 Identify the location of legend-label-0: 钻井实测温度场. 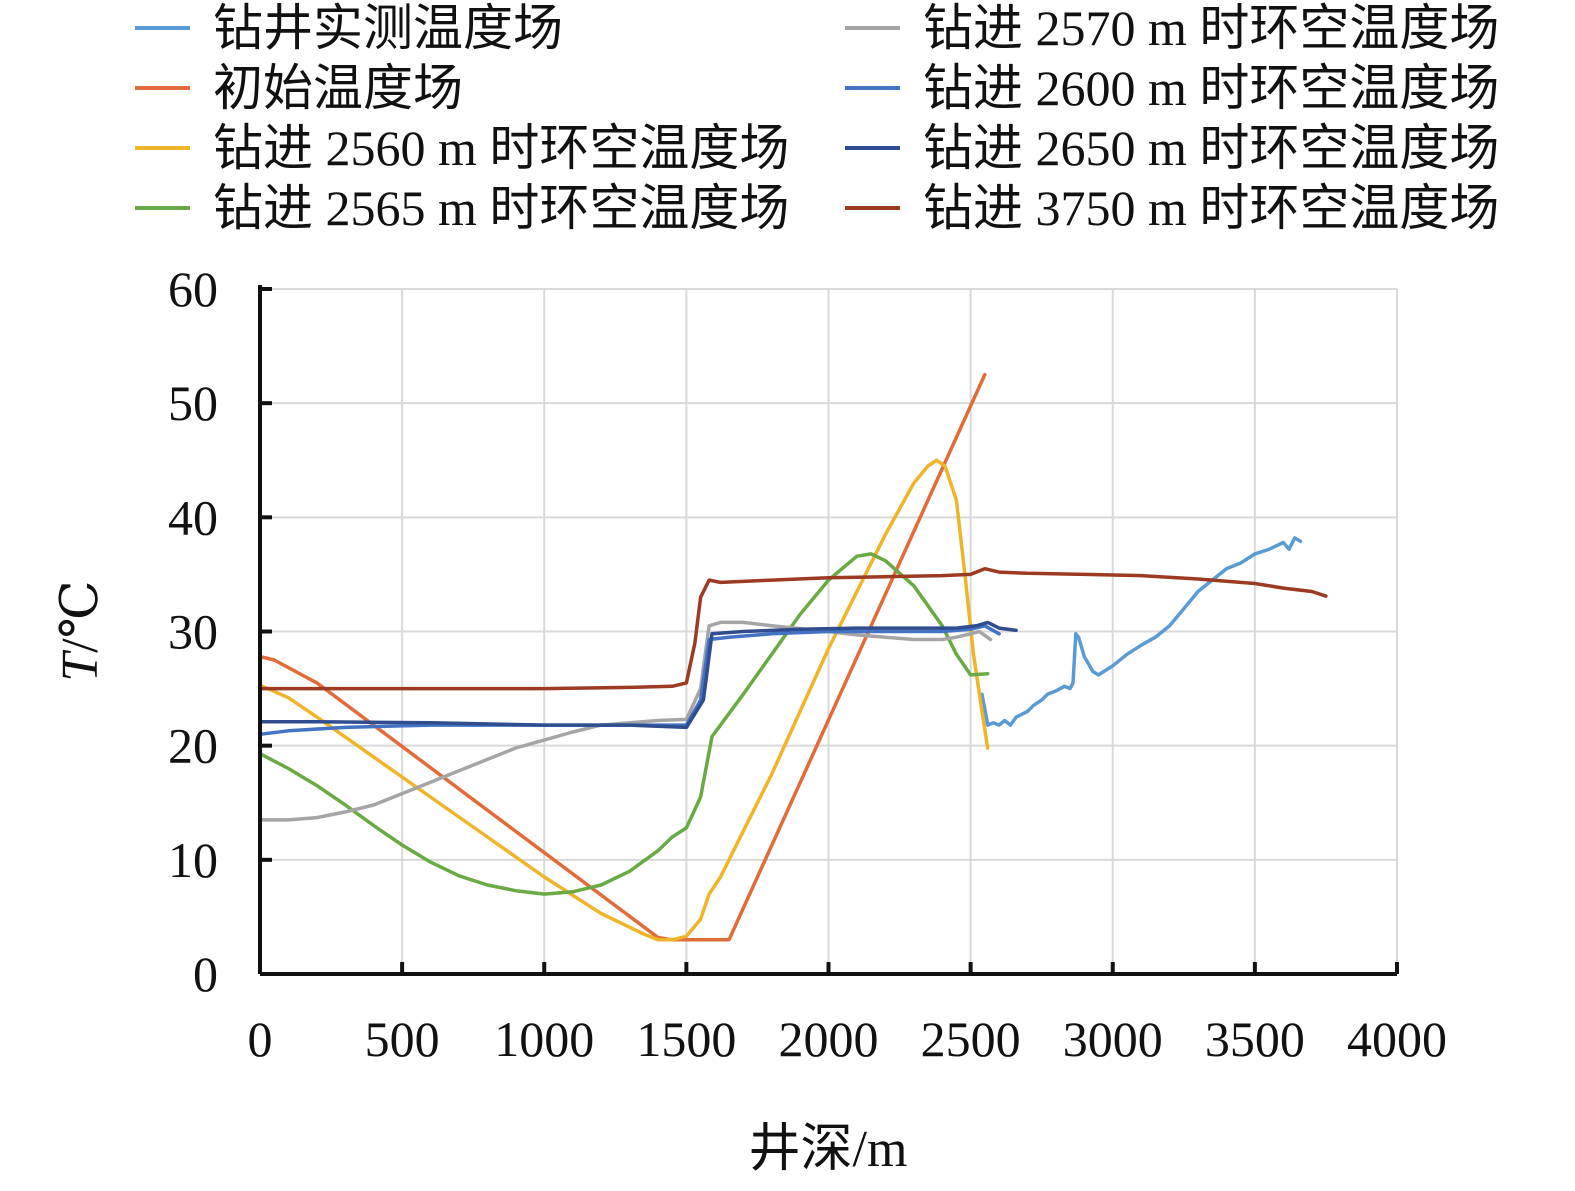
(388, 28).